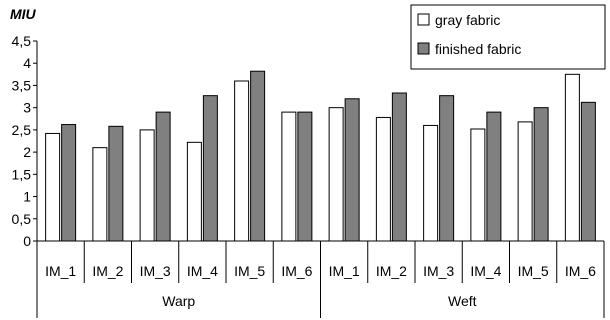 The width and height of the screenshot is (610, 320). I want to click on legend: gray fabric finished fabric, so click(508, 37).